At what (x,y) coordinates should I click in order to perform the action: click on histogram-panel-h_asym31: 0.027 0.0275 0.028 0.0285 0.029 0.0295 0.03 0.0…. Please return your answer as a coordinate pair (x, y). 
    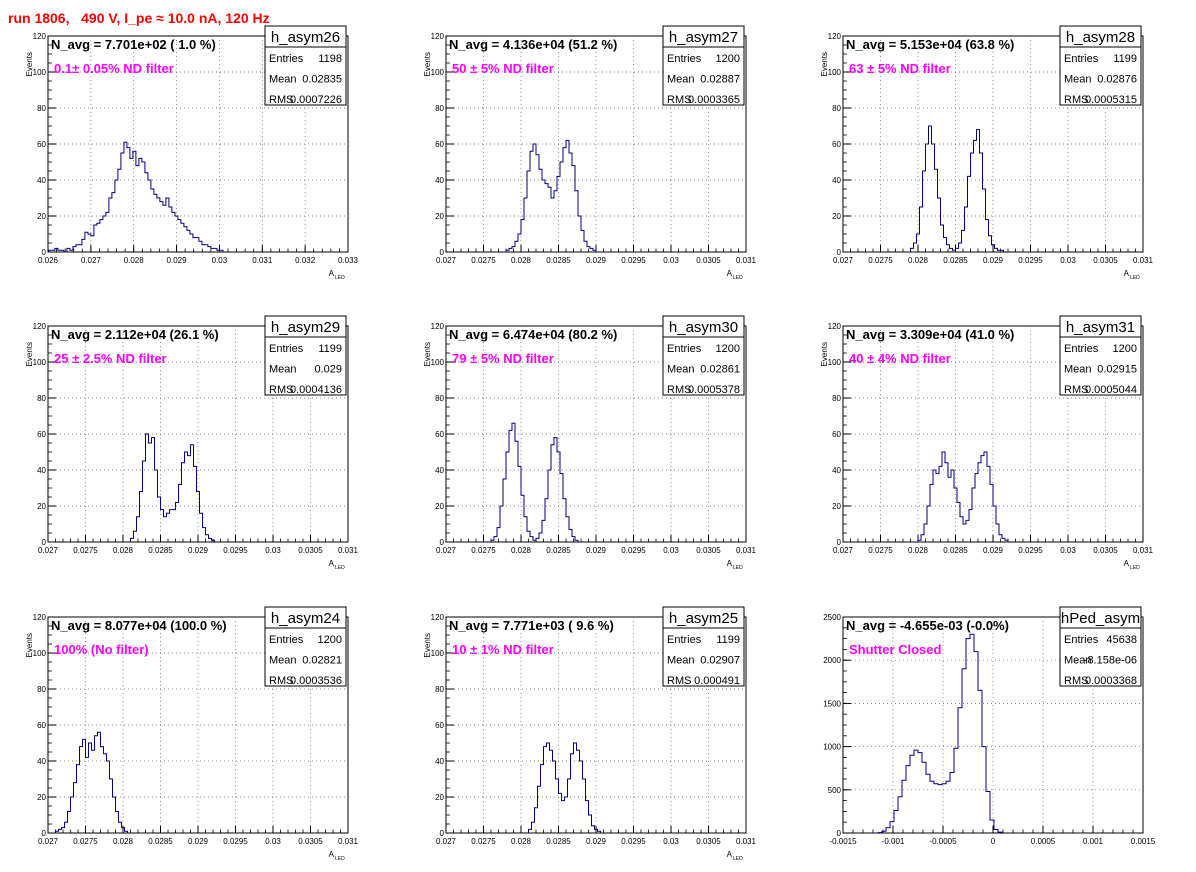
    Looking at the image, I should click on (987, 443).